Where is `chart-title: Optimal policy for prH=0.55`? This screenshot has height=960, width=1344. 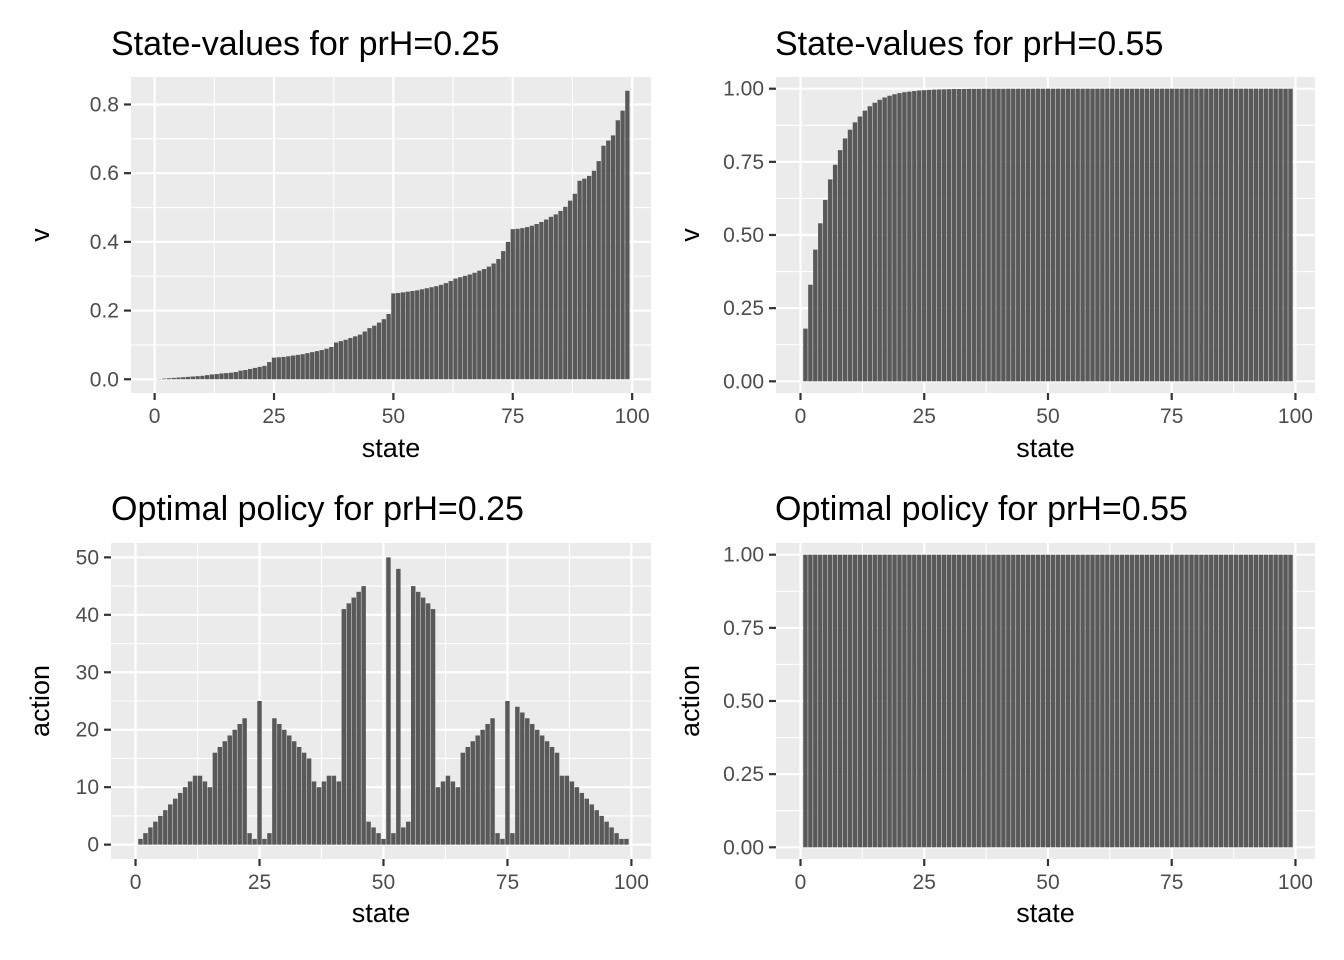
chart-title: Optimal policy for prH=0.55 is located at coordinates (981, 509).